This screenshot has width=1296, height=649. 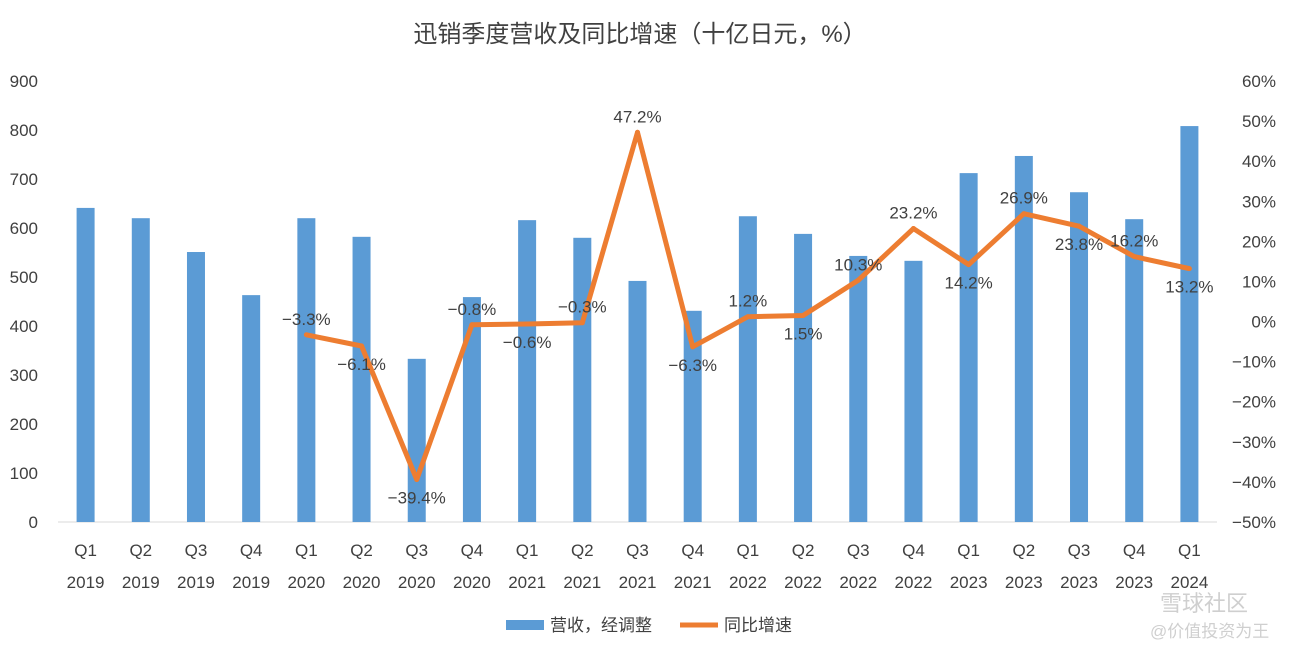 I want to click on y-right-tick: −30%, so click(x=1254, y=442).